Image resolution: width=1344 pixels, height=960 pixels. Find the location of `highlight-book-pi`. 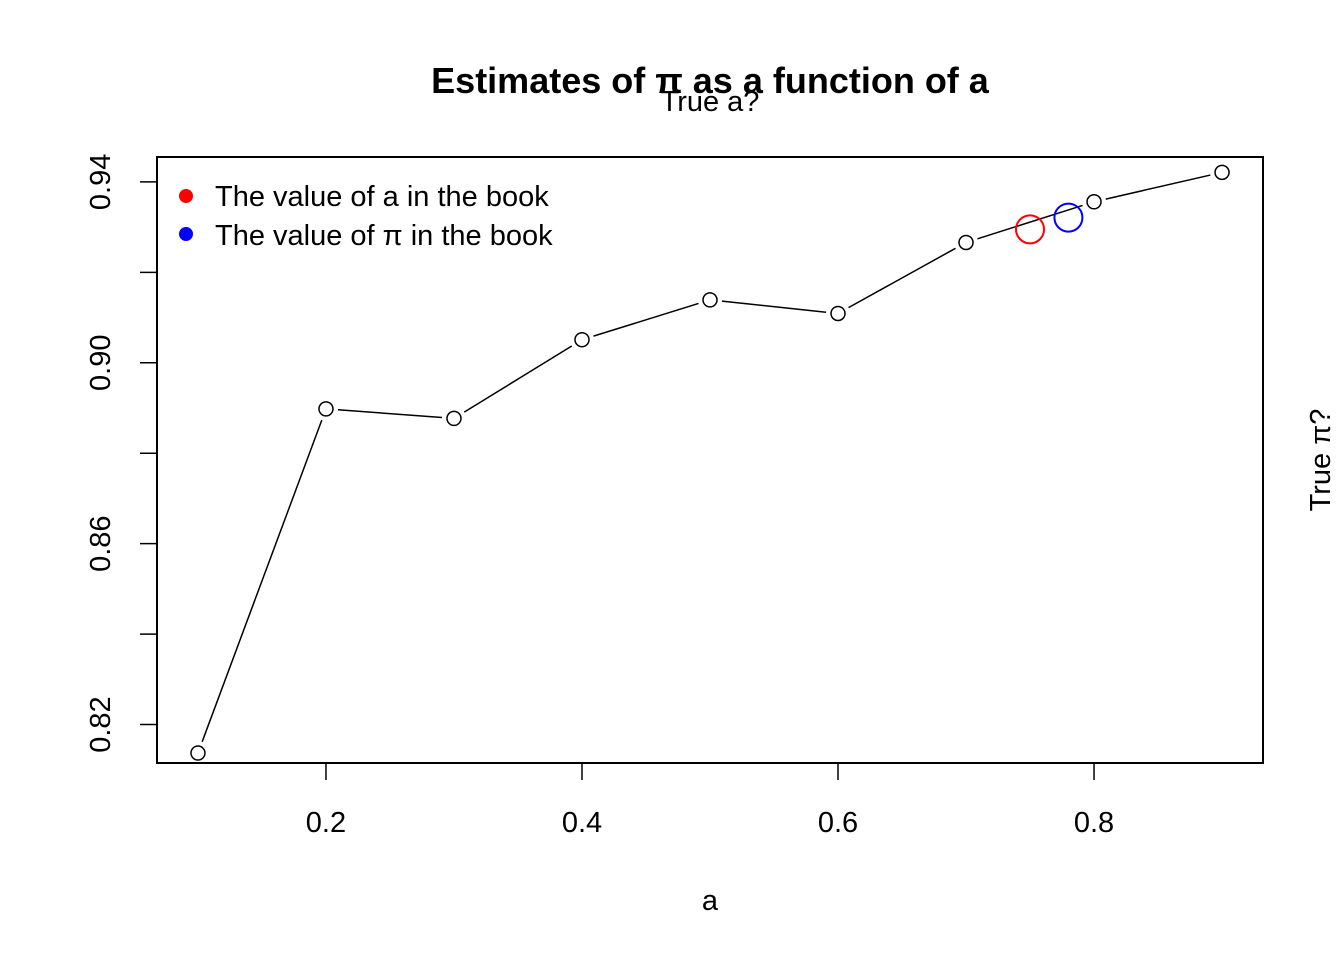

highlight-book-pi is located at coordinates (1068, 217).